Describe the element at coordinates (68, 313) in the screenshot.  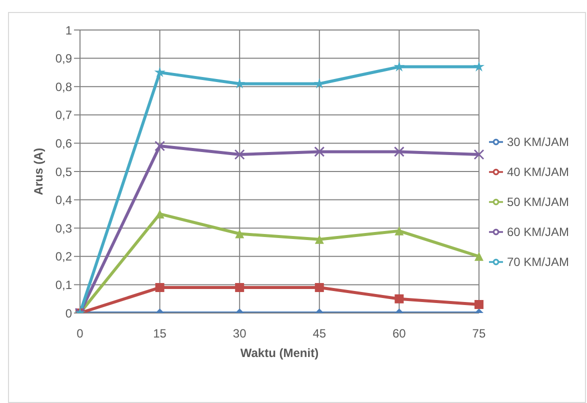
I see `y-tick-label: 0` at that location.